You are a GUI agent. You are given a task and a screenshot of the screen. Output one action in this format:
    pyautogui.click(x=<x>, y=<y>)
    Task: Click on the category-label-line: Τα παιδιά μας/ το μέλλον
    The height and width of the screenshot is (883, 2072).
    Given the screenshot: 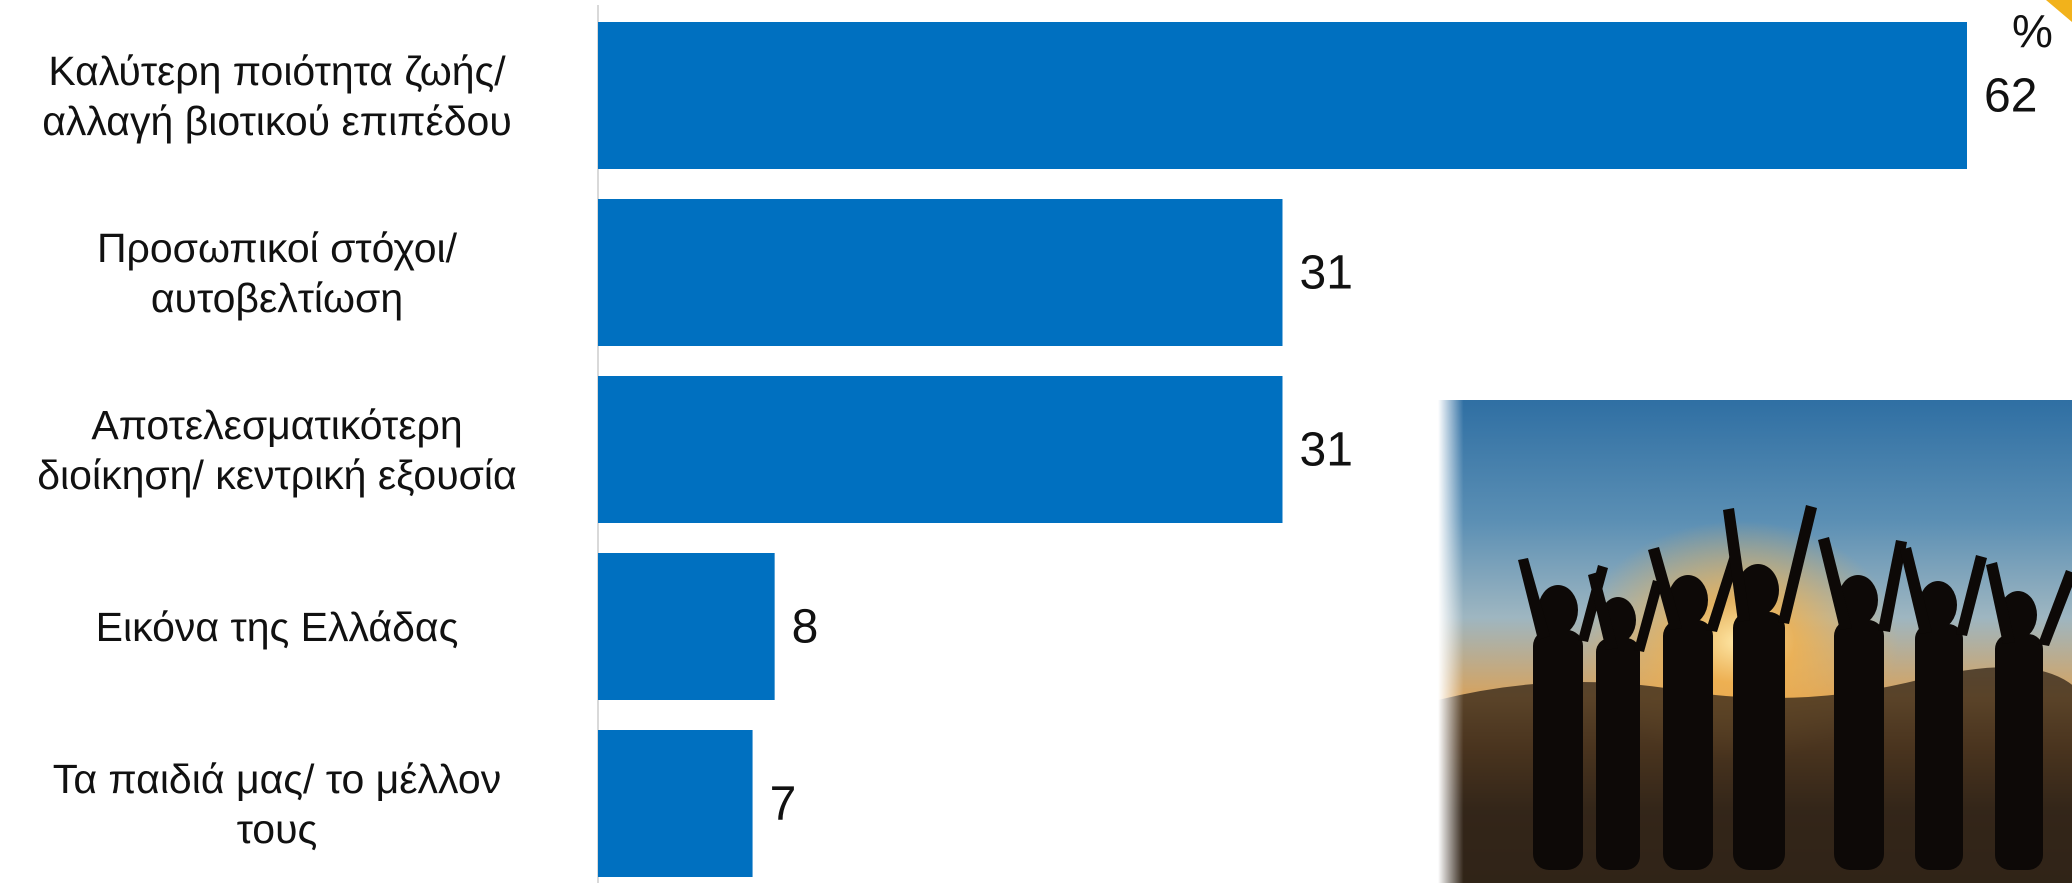 What is the action you would take?
    pyautogui.click(x=277, y=778)
    